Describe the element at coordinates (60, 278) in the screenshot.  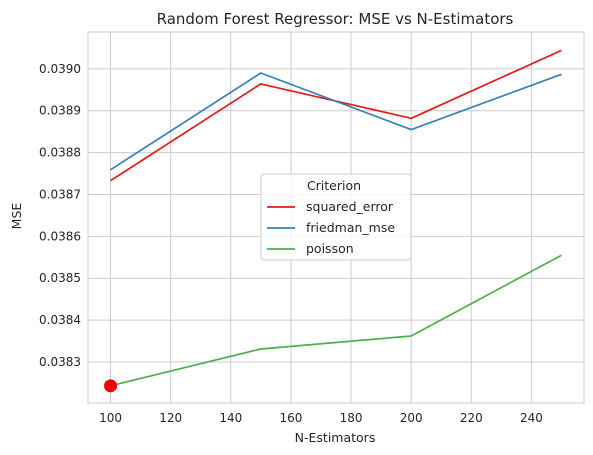
I see `y-tick-label: 0.0385` at that location.